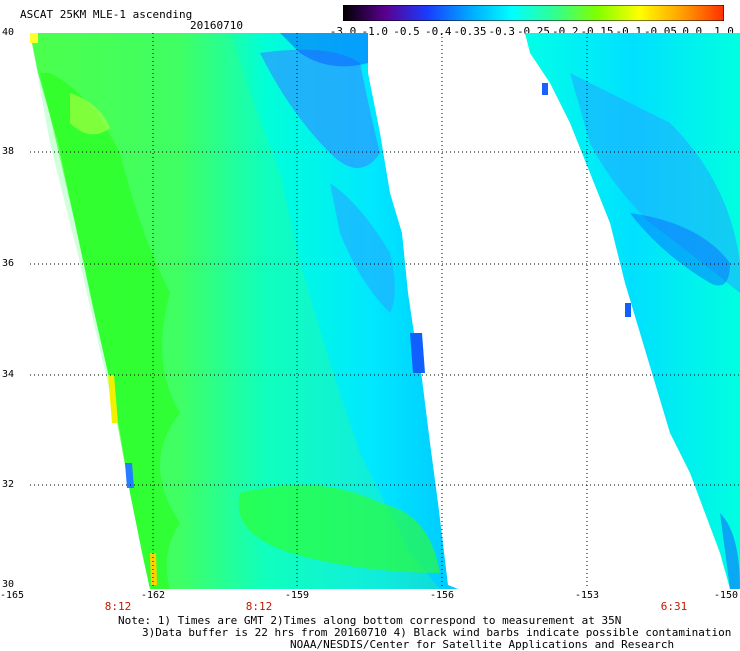 The height and width of the screenshot is (651, 740). What do you see at coordinates (406, 31) in the screenshot?
I see `color-bar-tick-label: -0.5` at bounding box center [406, 31].